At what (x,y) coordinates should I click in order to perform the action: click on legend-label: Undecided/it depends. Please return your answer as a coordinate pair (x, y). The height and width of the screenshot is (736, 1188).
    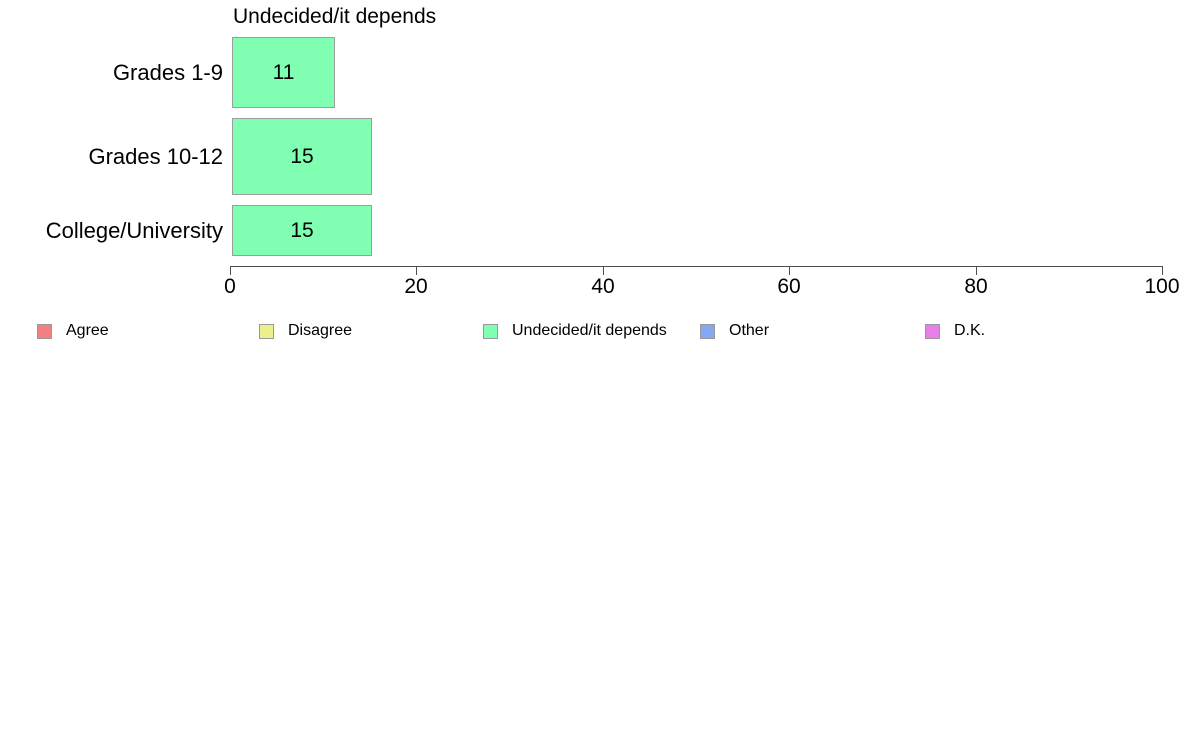
    Looking at the image, I should click on (589, 330).